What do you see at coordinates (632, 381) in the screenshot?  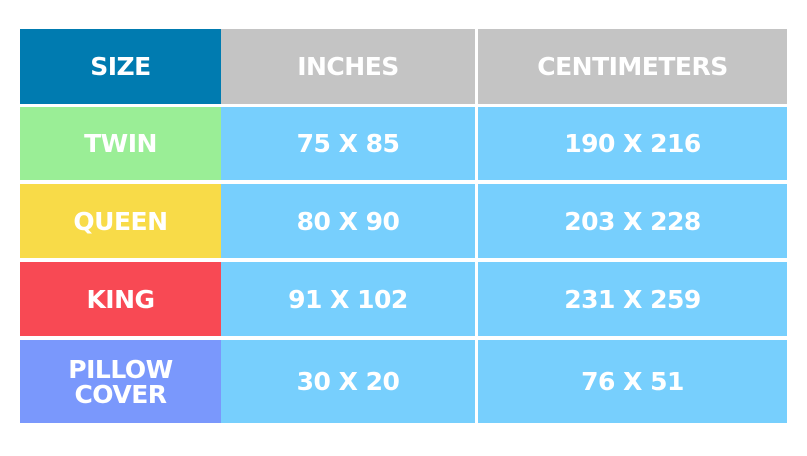 I see `row-pillow-cover-centimeters: 76 X 51` at bounding box center [632, 381].